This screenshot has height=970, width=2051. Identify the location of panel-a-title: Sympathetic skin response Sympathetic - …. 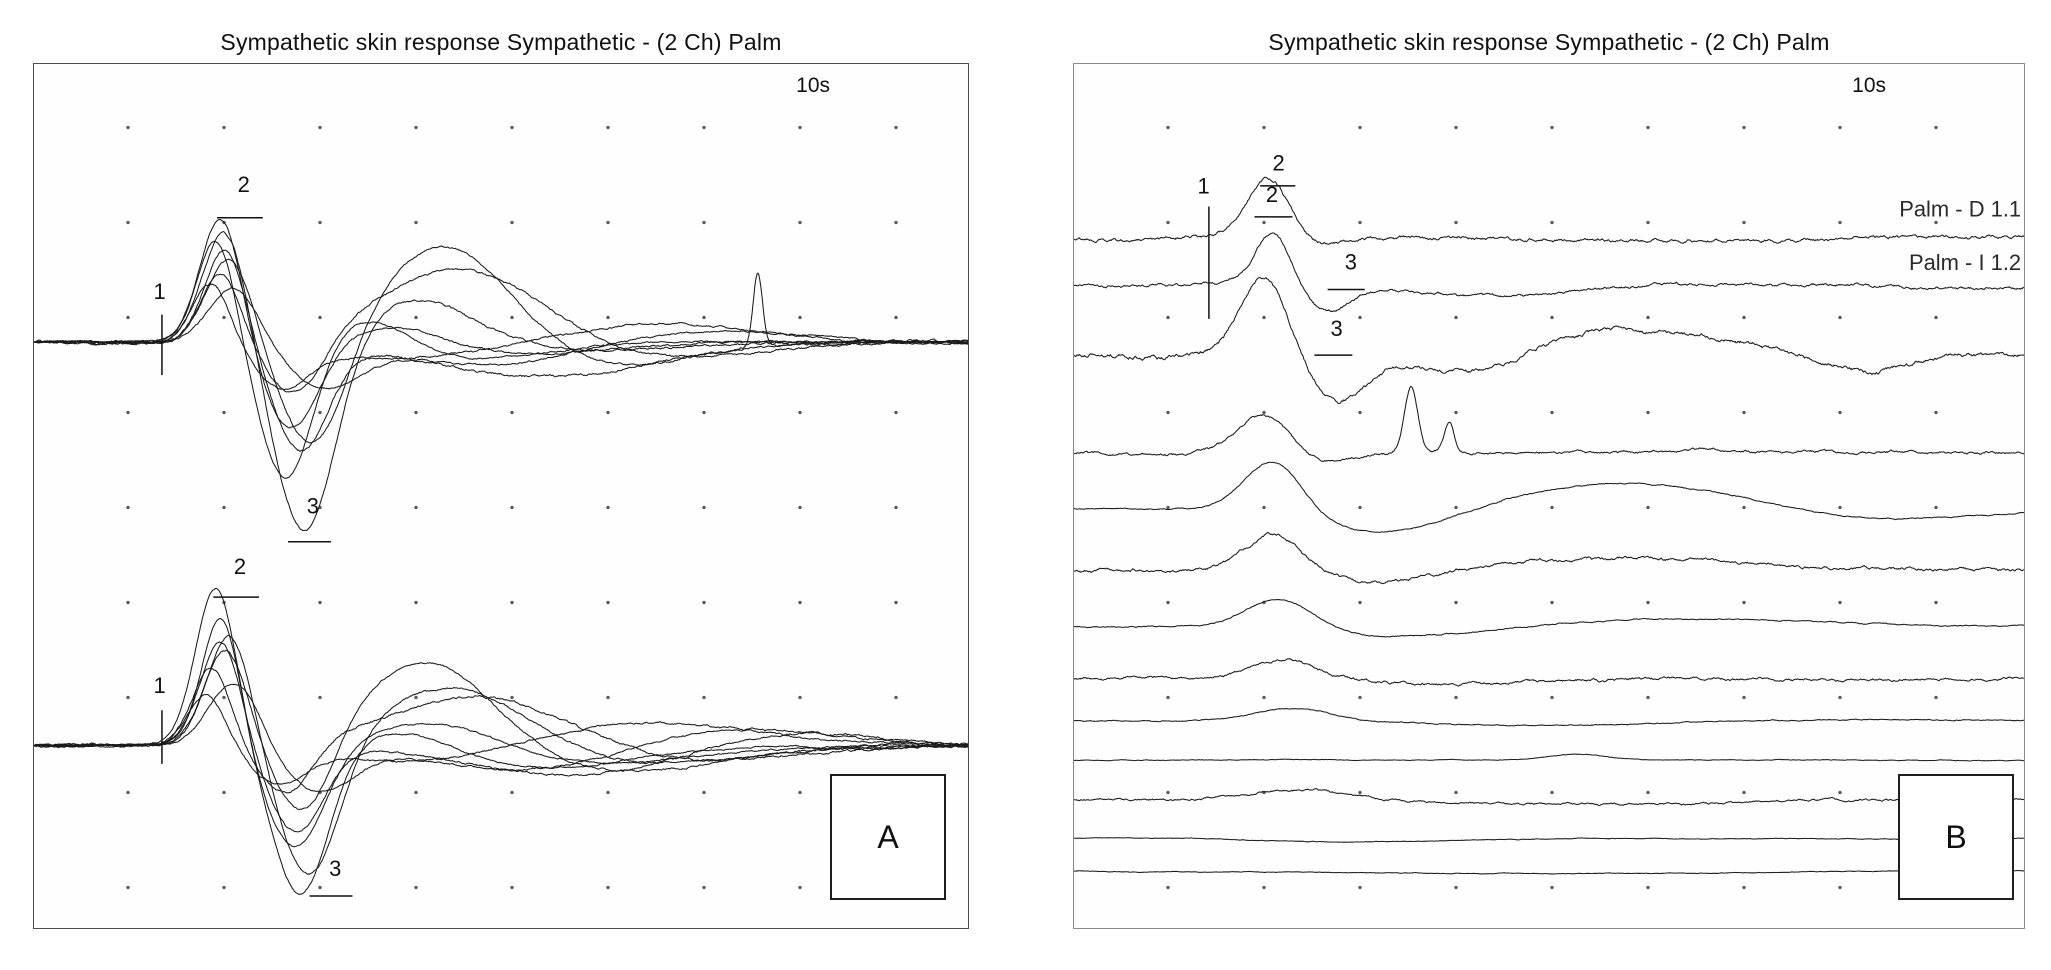
(501, 42).